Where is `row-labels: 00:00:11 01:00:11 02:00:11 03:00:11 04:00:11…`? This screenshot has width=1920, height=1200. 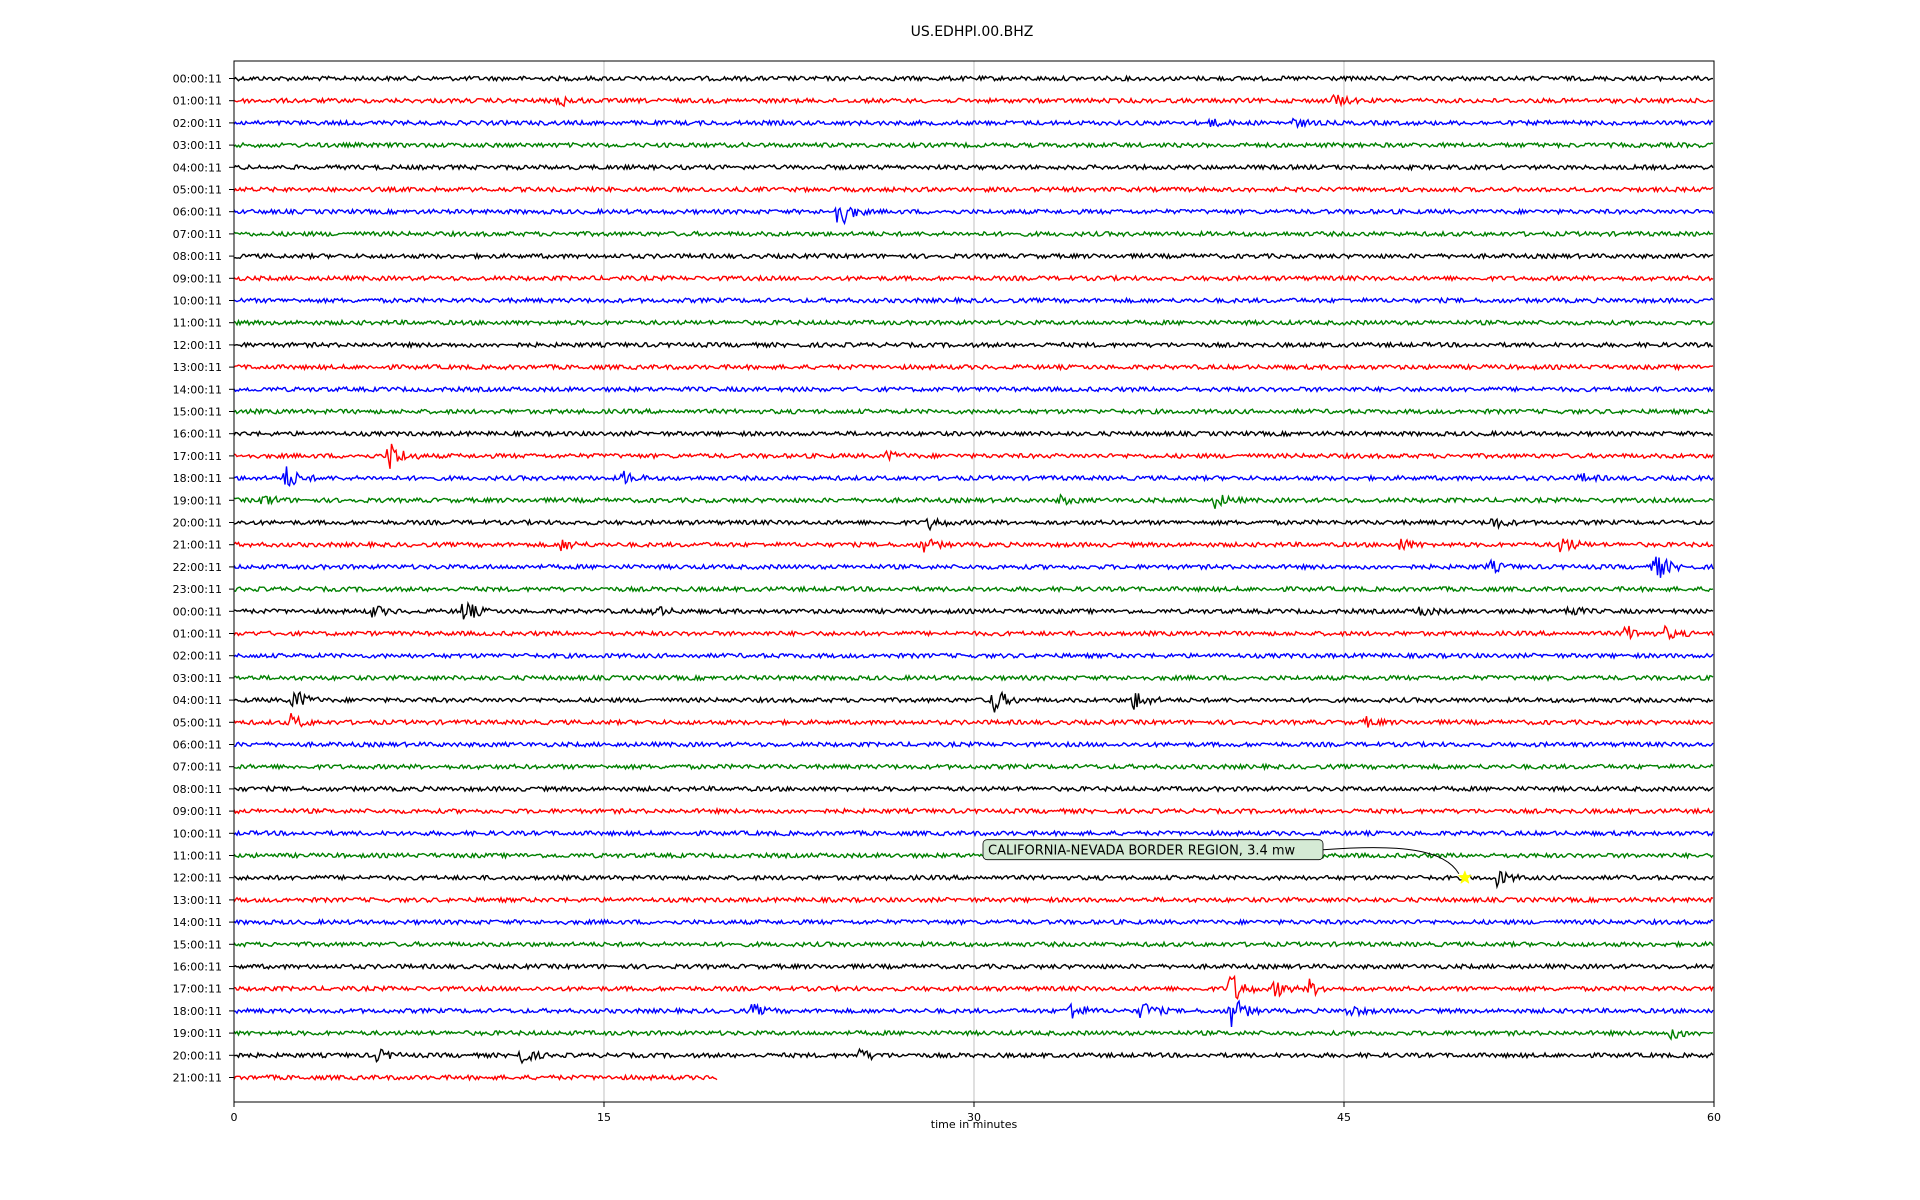
row-labels: 00:00:11 01:00:11 02:00:11 03:00:11 04:00:11… is located at coordinates (203, 579).